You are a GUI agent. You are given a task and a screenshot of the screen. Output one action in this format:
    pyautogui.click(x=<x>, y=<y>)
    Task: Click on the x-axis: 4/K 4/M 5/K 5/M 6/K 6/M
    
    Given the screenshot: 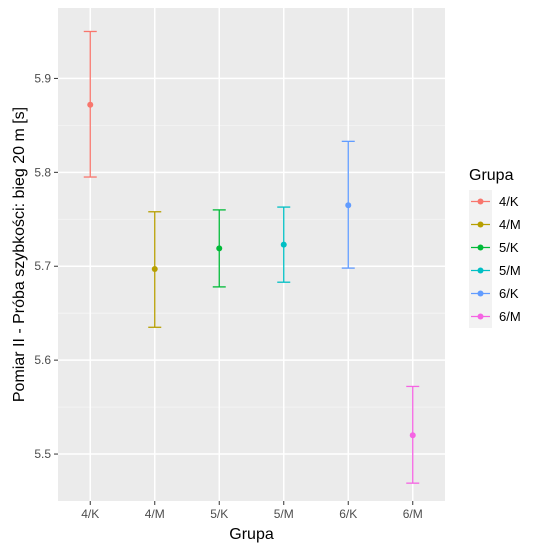 What is the action you would take?
    pyautogui.click(x=252, y=511)
    